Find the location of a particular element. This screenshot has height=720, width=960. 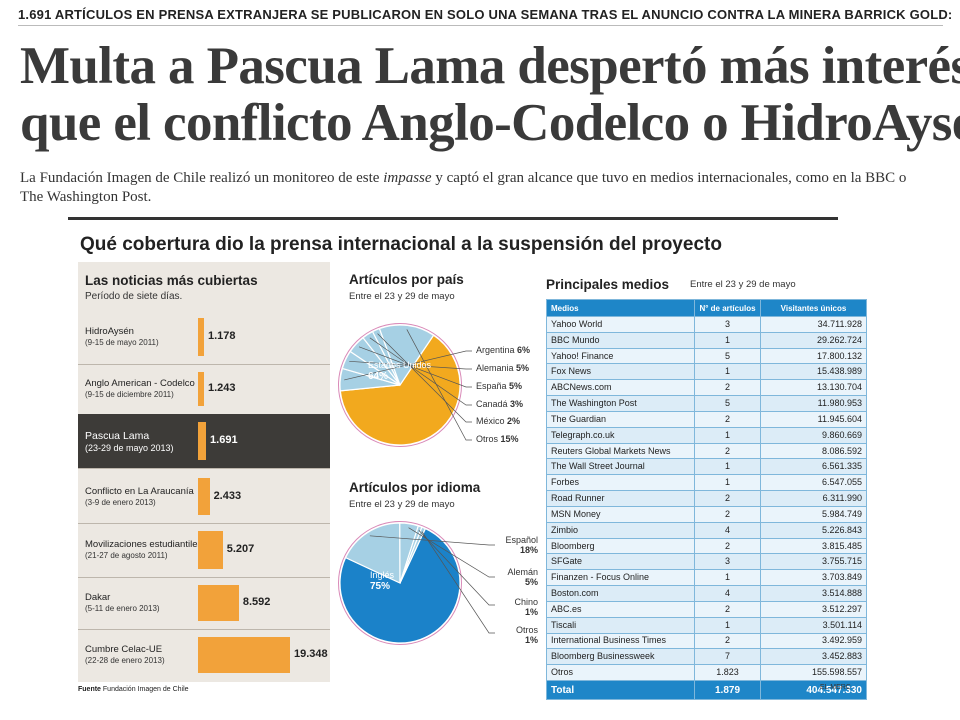

table-row: Yahoo! Finance 5 17.800.132 is located at coordinates (706, 356).